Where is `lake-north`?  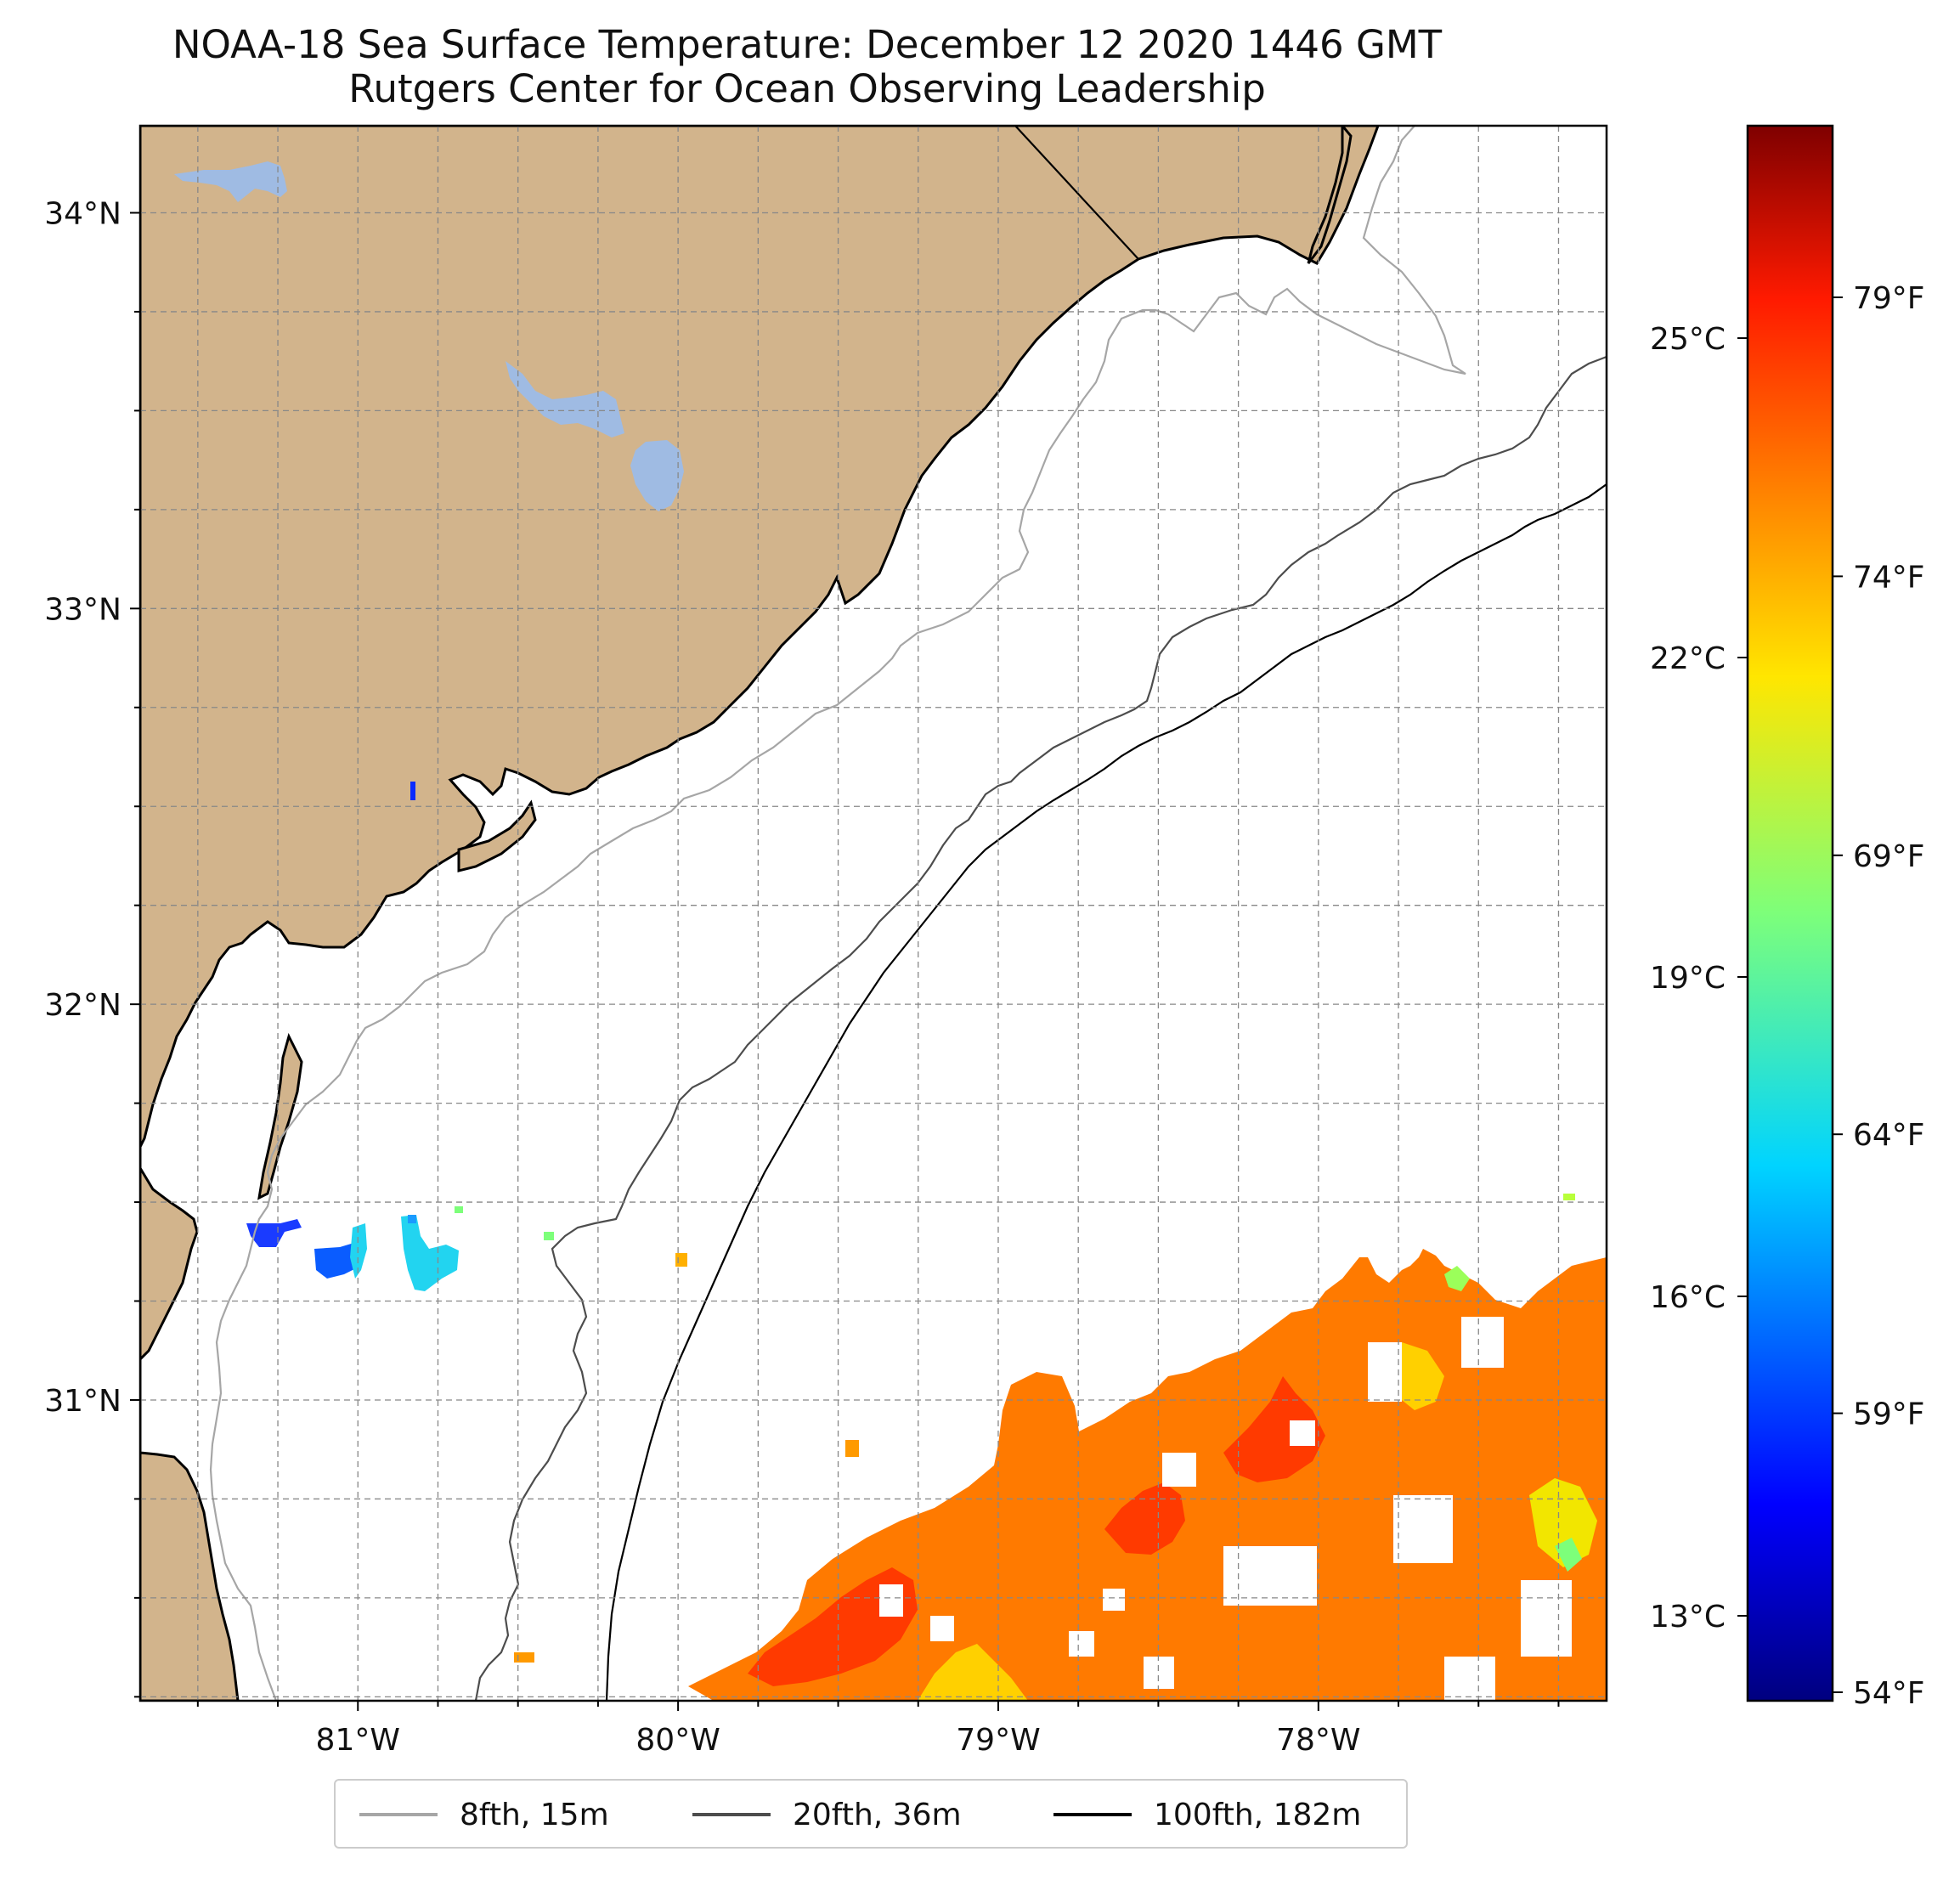
lake-north is located at coordinates (231, 182).